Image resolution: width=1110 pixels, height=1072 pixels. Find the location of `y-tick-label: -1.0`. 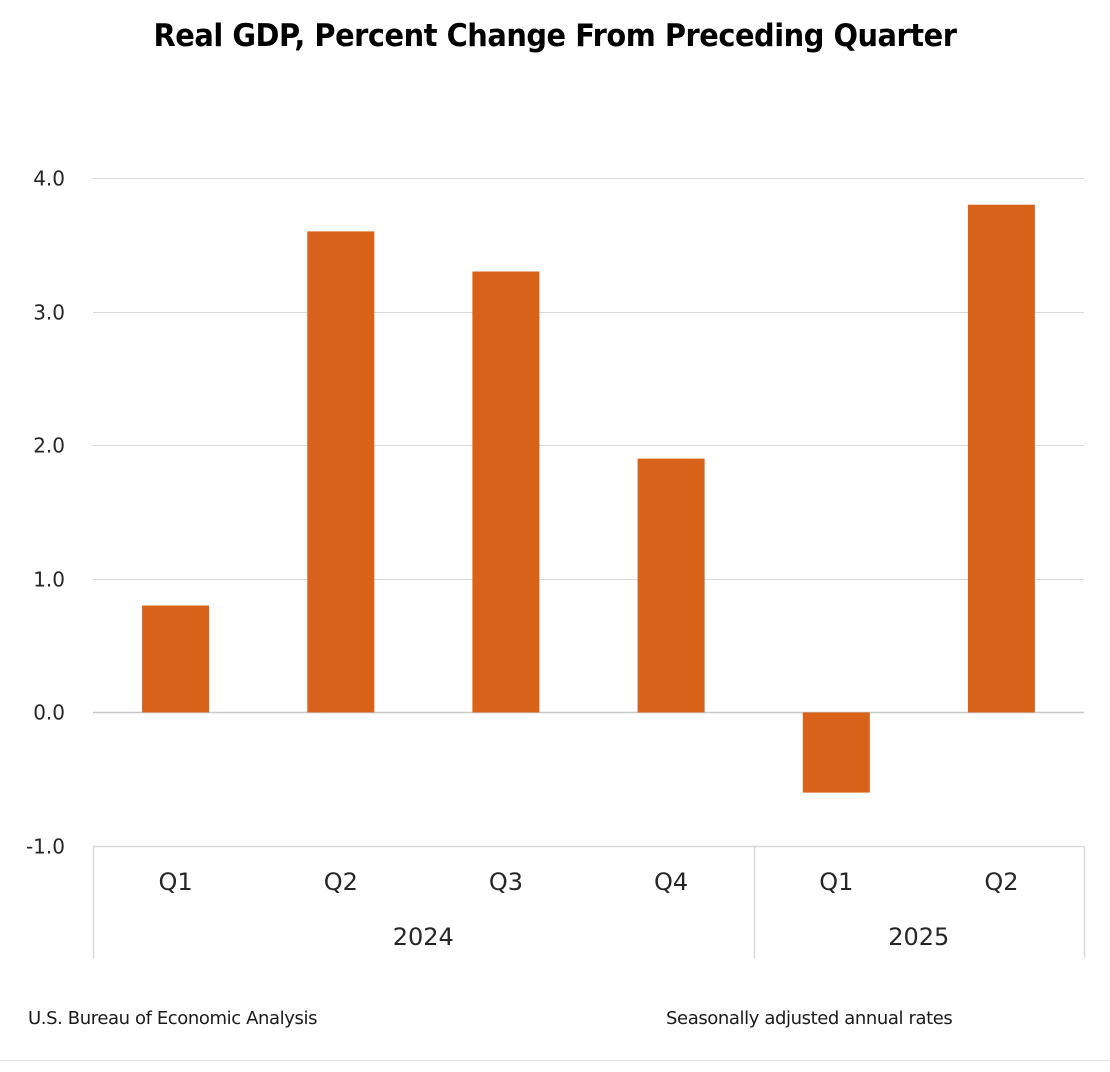

y-tick-label: -1.0 is located at coordinates (45, 847).